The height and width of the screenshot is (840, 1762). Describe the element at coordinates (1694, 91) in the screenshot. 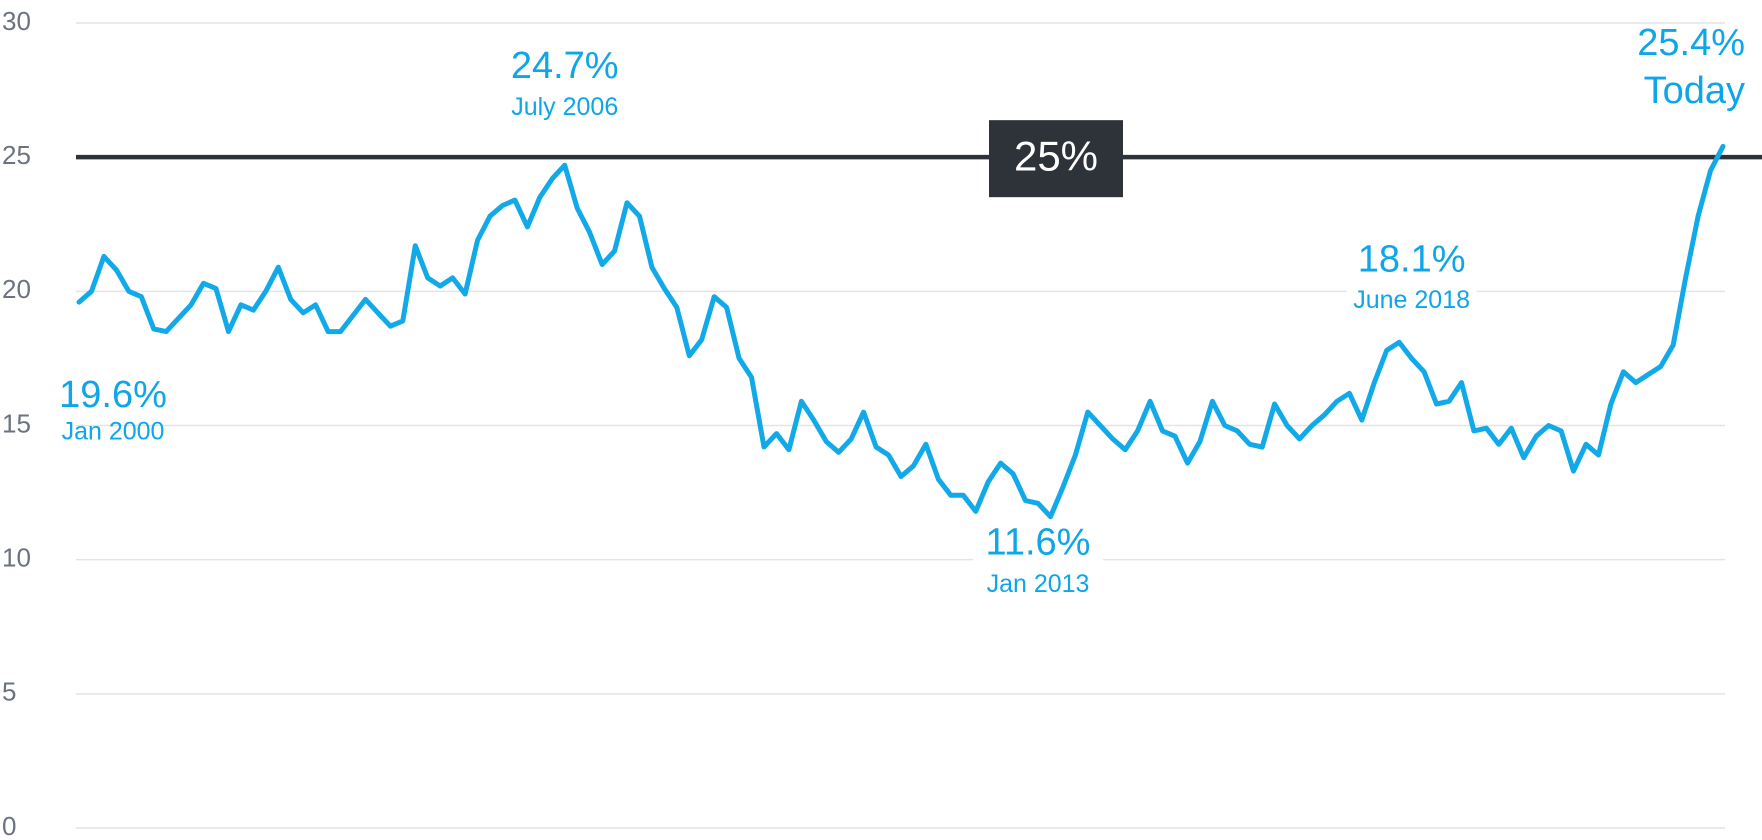

I see `annotation-date: Today` at that location.